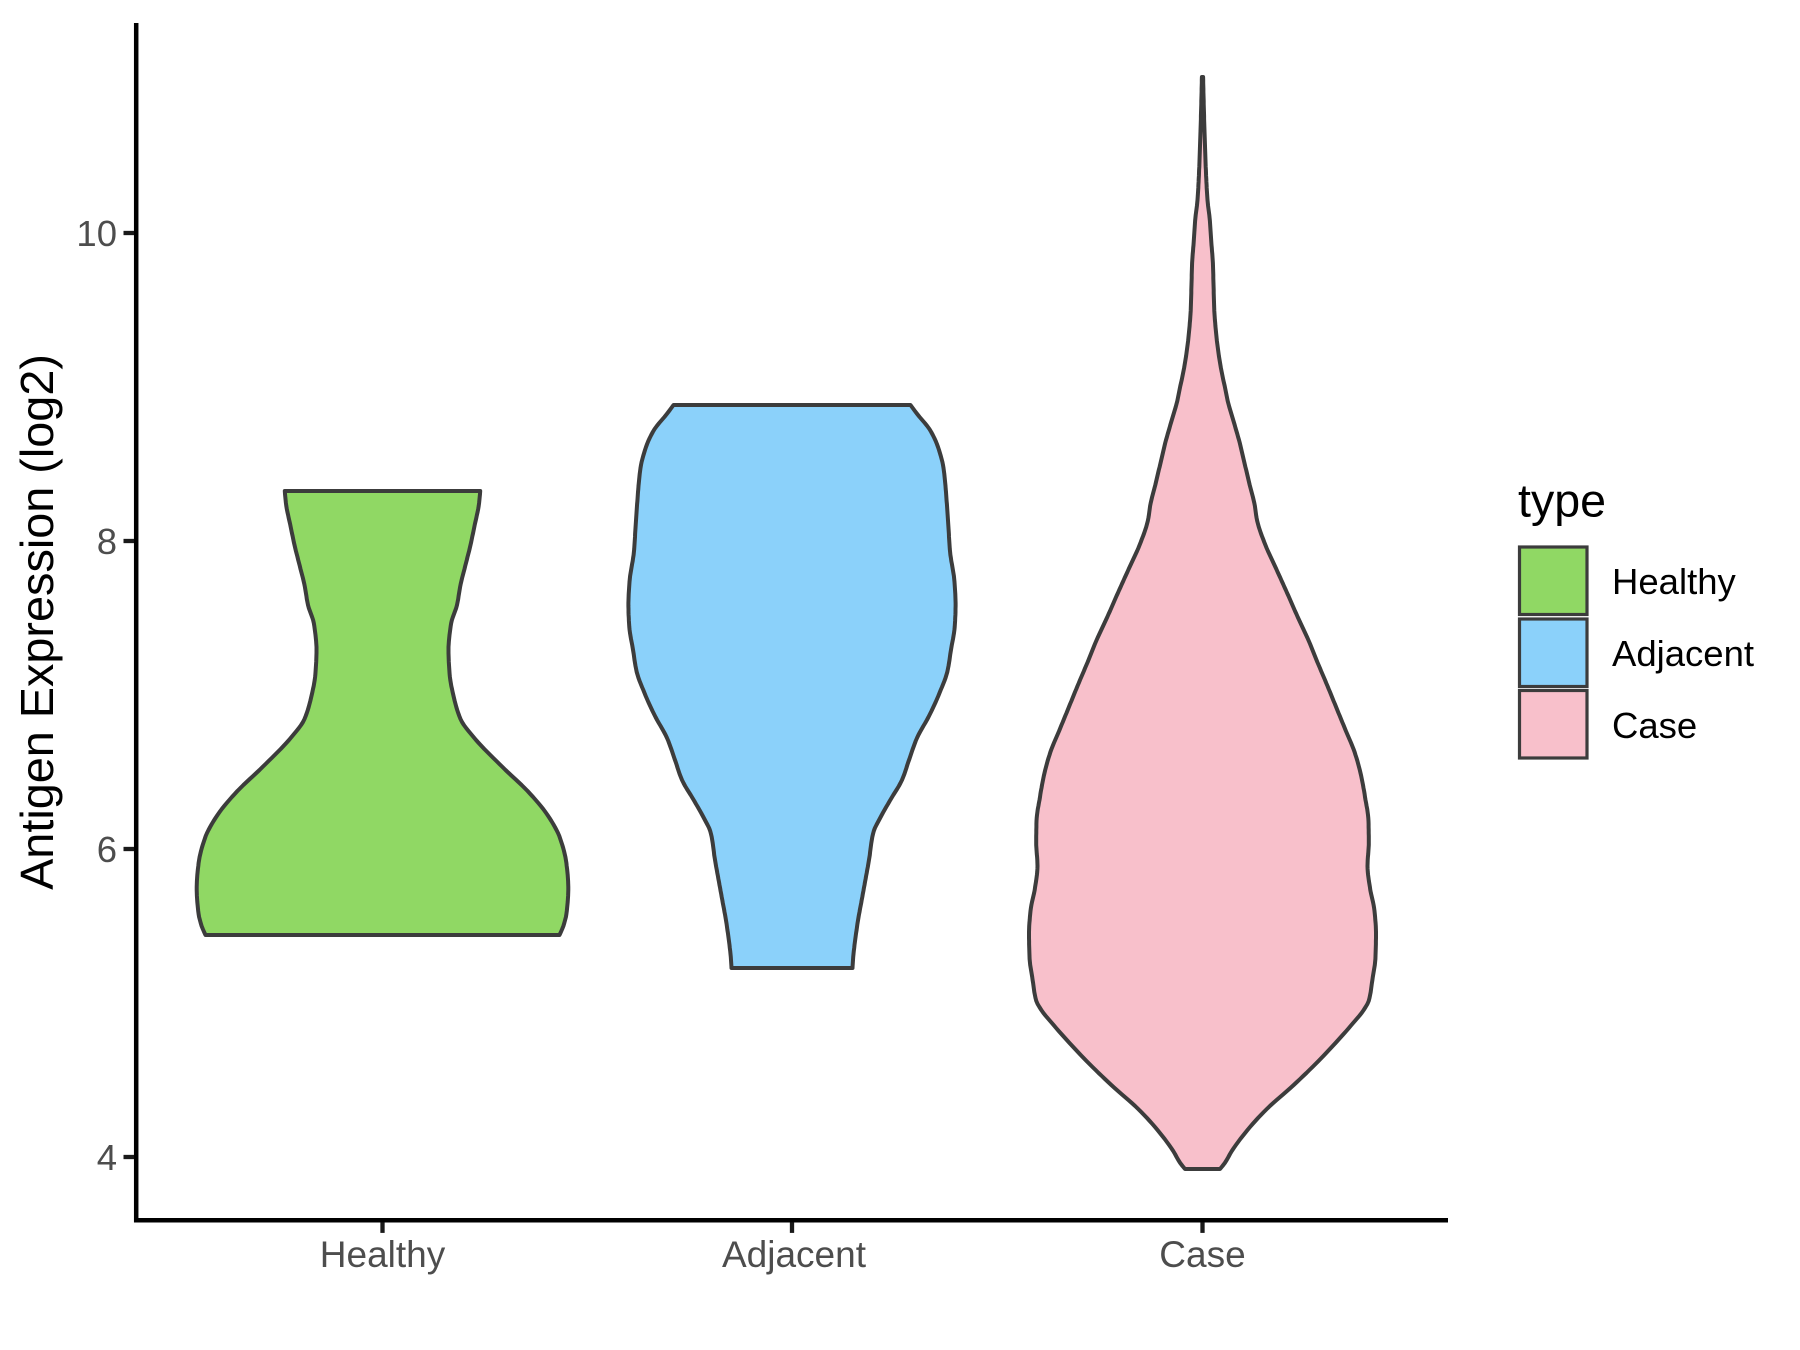 The height and width of the screenshot is (1350, 1800). What do you see at coordinates (37, 622) in the screenshot?
I see `svg-text: Antigen Expression (log2)` at bounding box center [37, 622].